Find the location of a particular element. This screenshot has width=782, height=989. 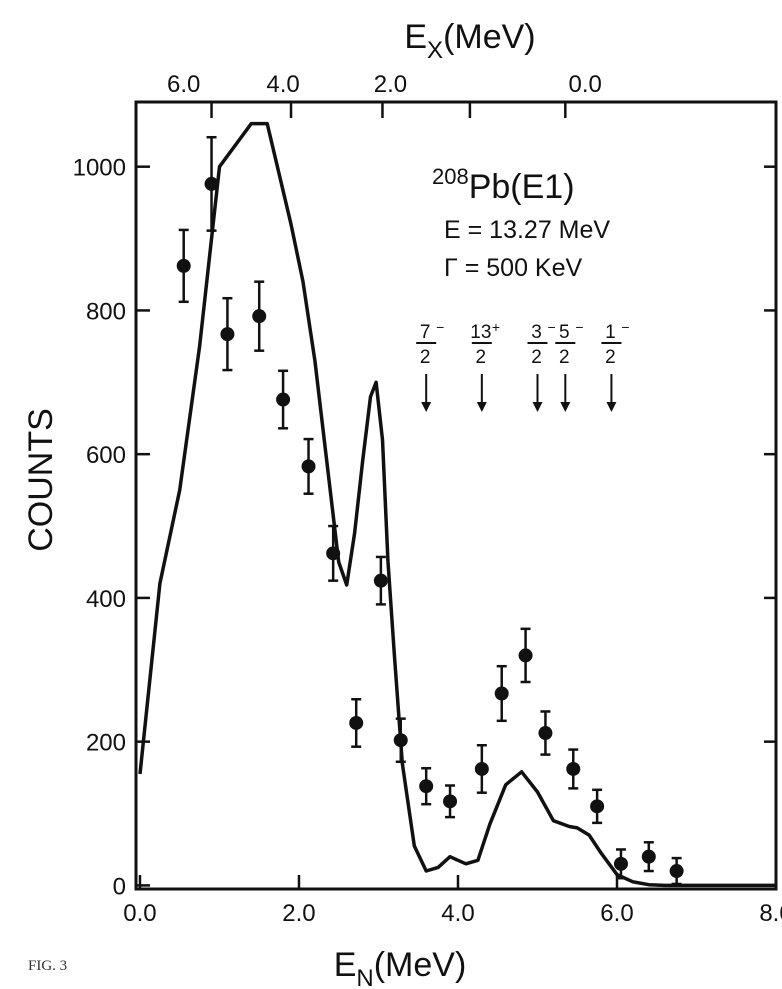

level-marker-numerator: 1 is located at coordinates (610, 332).